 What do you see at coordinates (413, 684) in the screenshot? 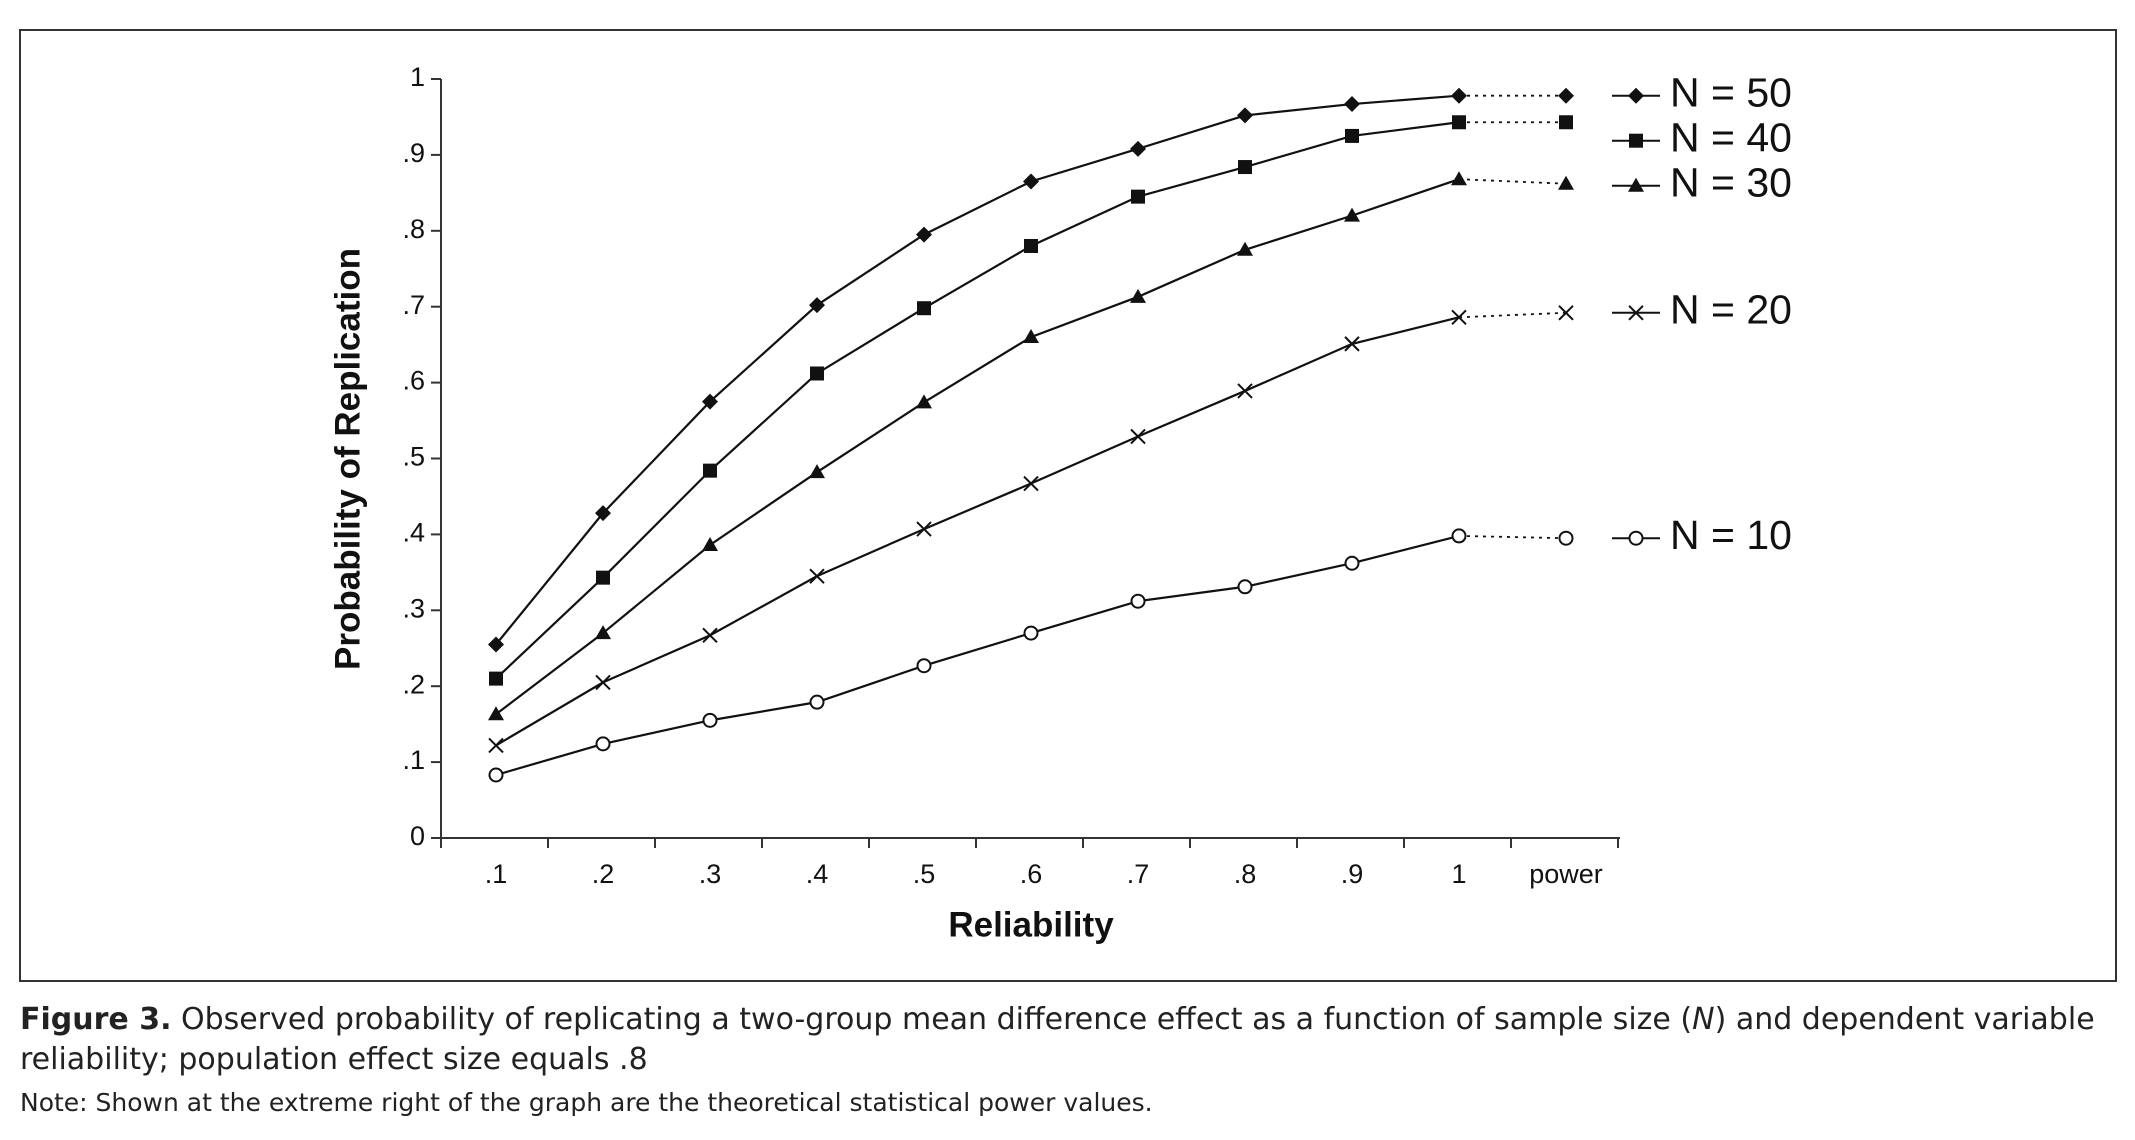
I see `y-tick-label: .2` at bounding box center [413, 684].